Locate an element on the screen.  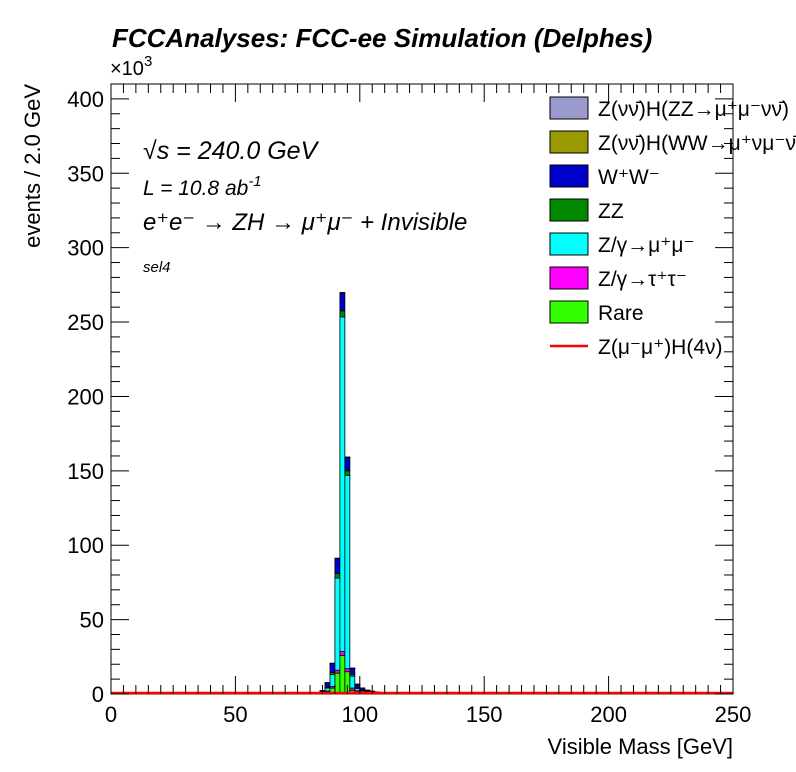
x-tick-label: 200 is located at coordinates (608, 714).